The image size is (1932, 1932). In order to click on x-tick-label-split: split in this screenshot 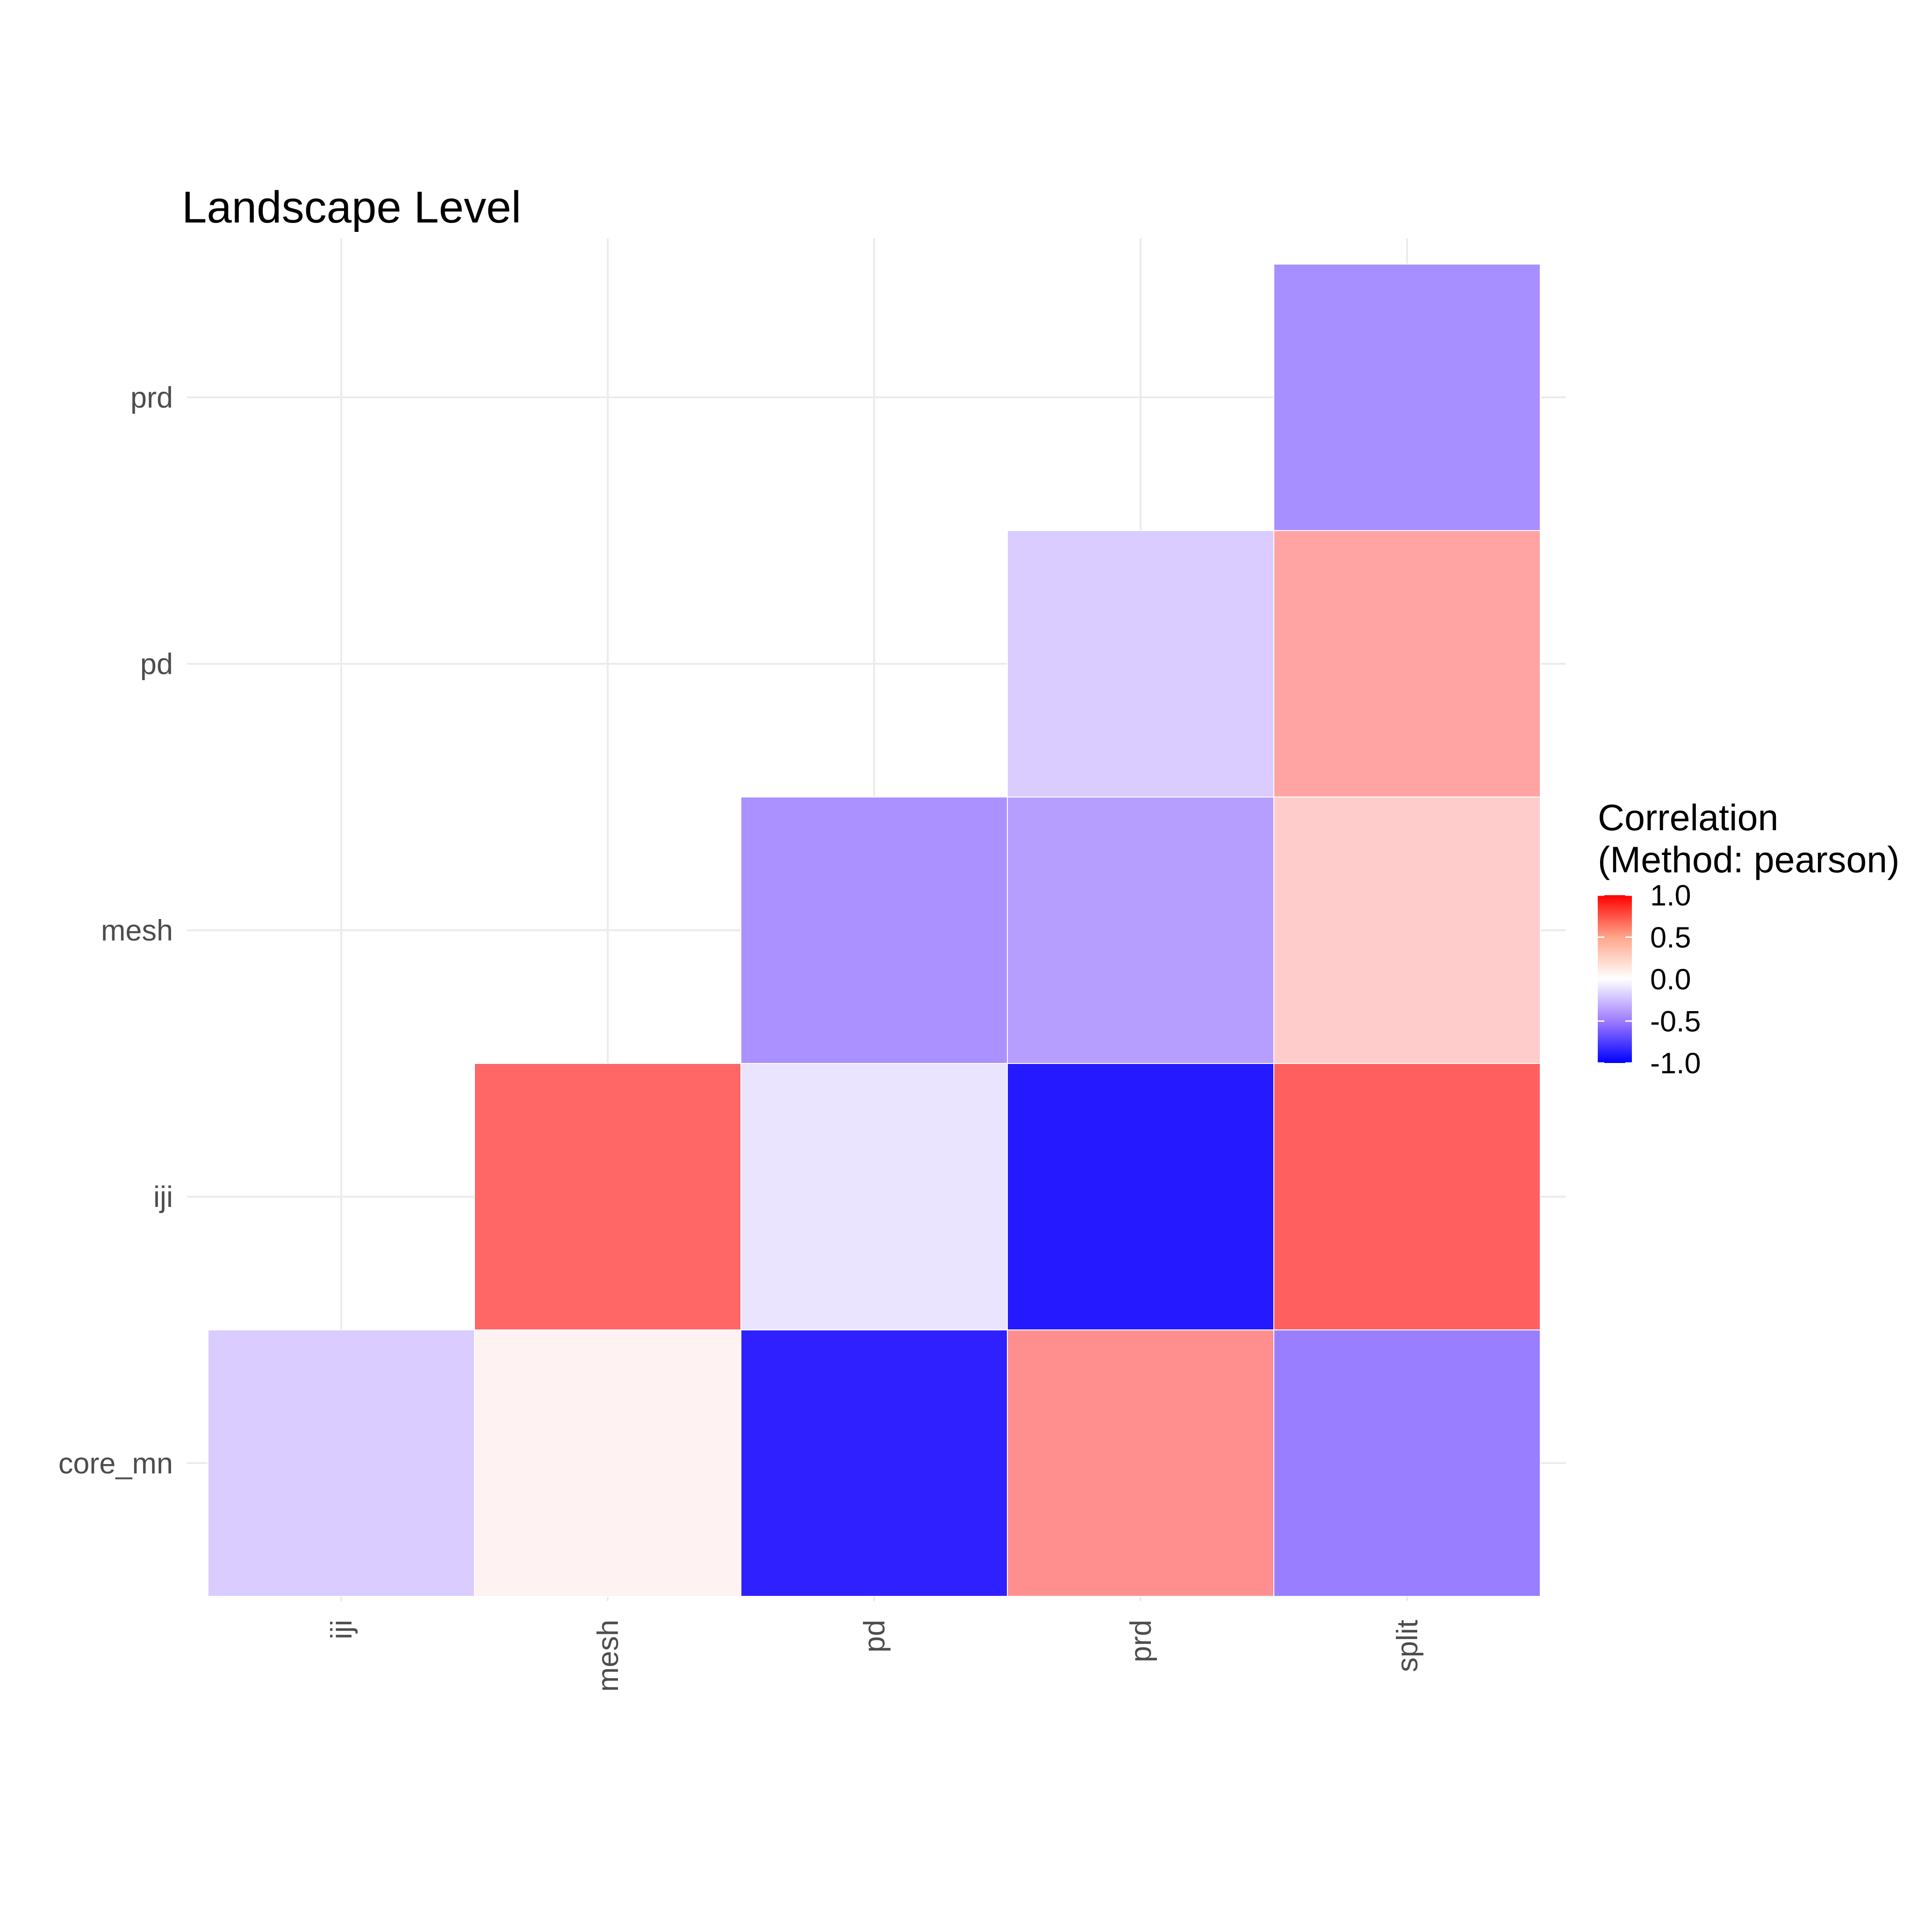, I will do `click(1408, 1647)`.